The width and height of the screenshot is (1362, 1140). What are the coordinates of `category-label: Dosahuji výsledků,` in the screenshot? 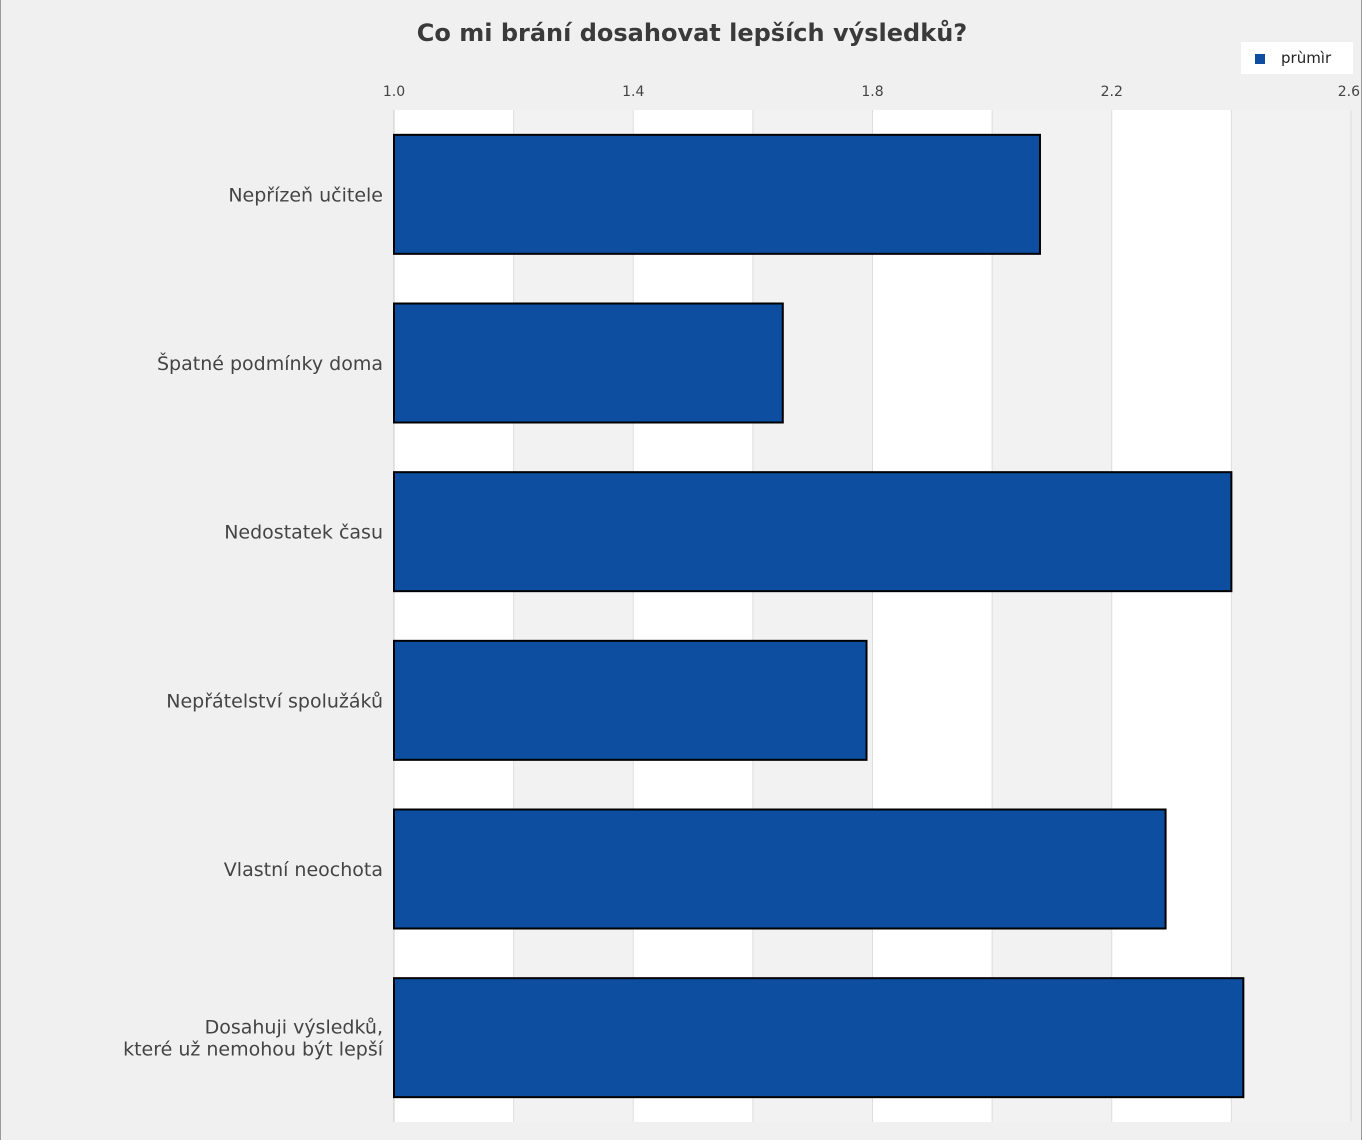 It's located at (294, 1028).